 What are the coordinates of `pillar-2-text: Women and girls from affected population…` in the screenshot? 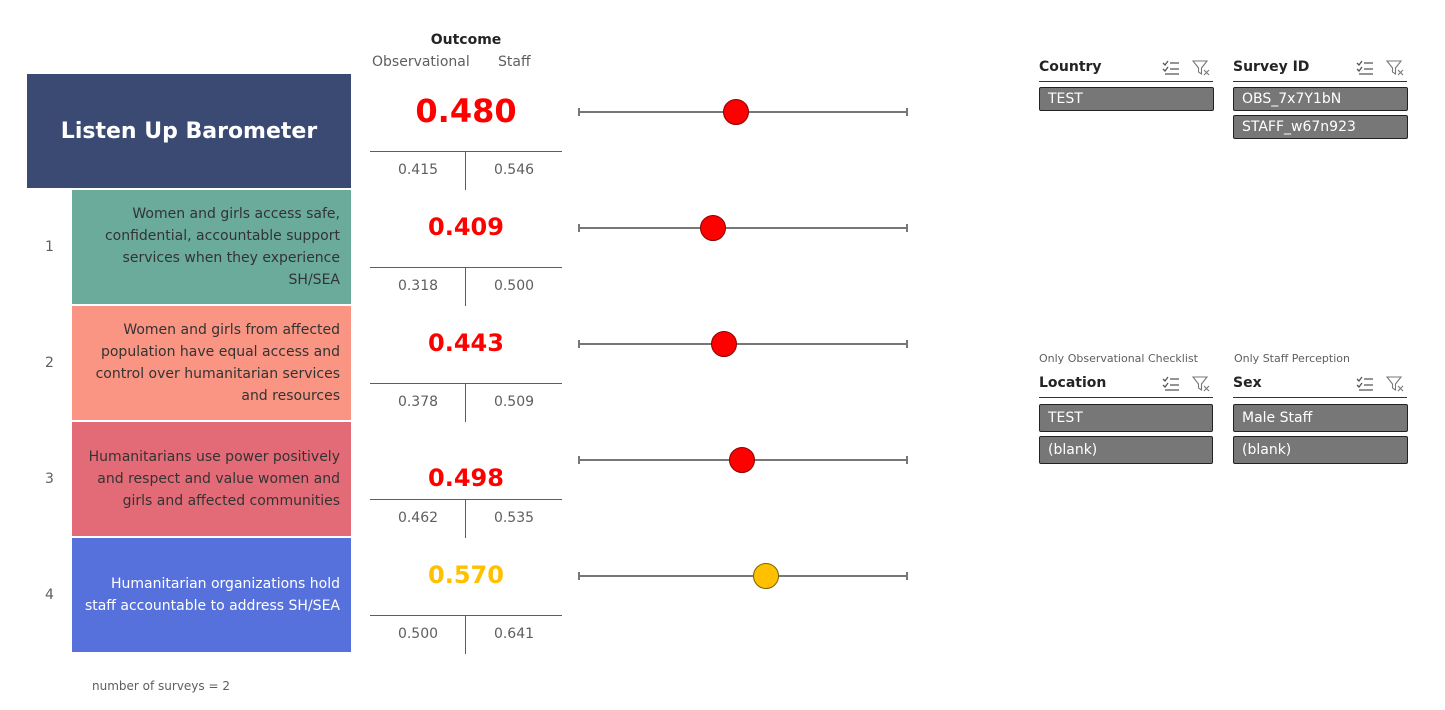 It's located at (217, 363).